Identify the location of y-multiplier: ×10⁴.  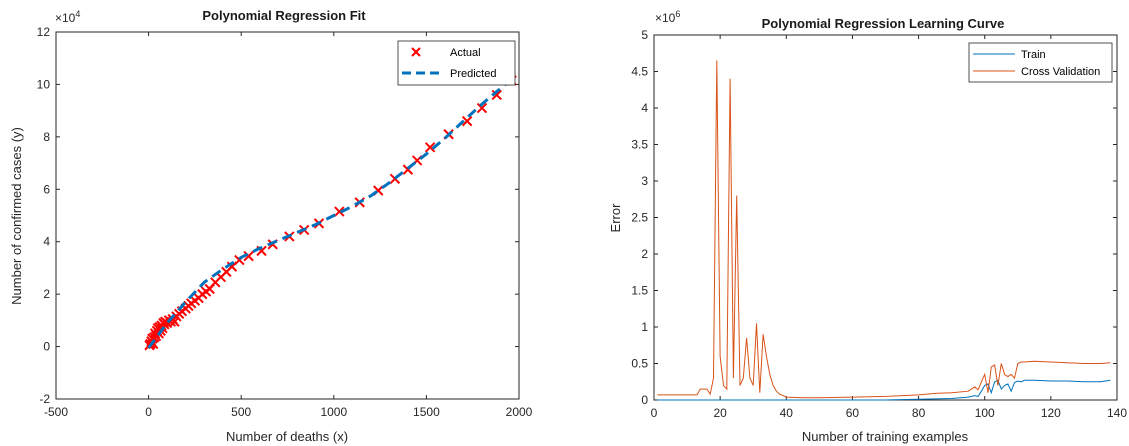
(67, 17).